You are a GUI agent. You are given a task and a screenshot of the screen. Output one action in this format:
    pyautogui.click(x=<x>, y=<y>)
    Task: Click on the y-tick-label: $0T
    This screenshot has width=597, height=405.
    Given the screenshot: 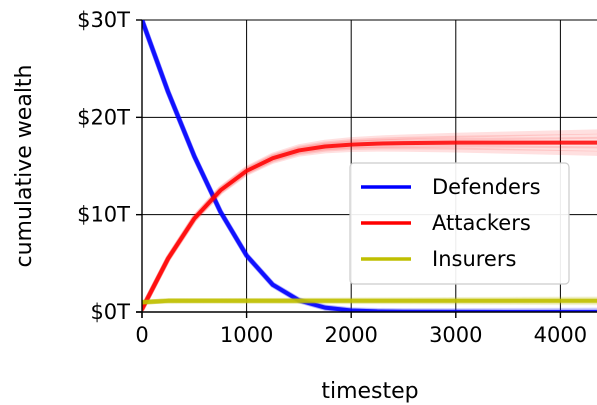 What is the action you would take?
    pyautogui.click(x=110, y=312)
    